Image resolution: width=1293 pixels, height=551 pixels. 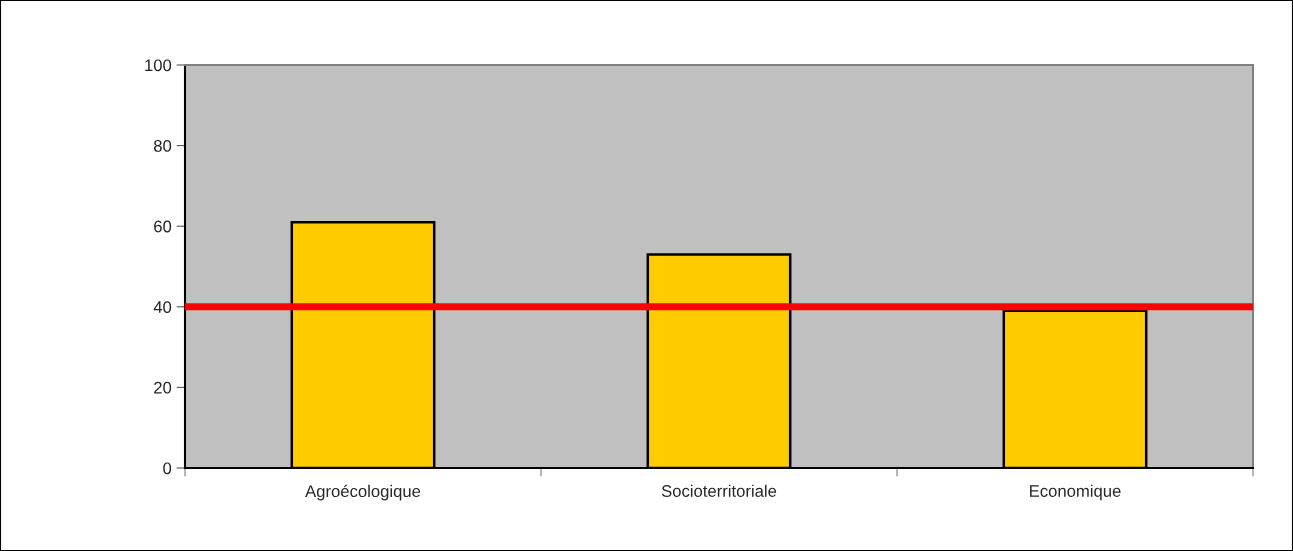 I want to click on y-tick-label: 40, so click(x=162, y=307).